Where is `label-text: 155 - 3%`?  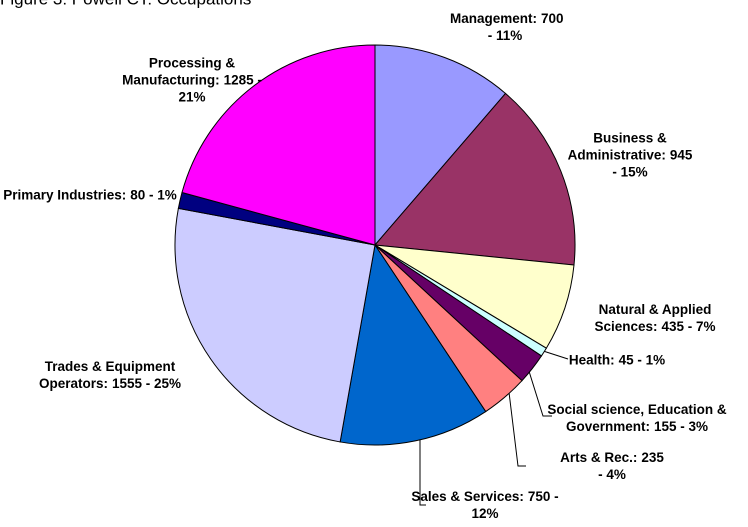 label-text: 155 - 3% is located at coordinates (681, 426).